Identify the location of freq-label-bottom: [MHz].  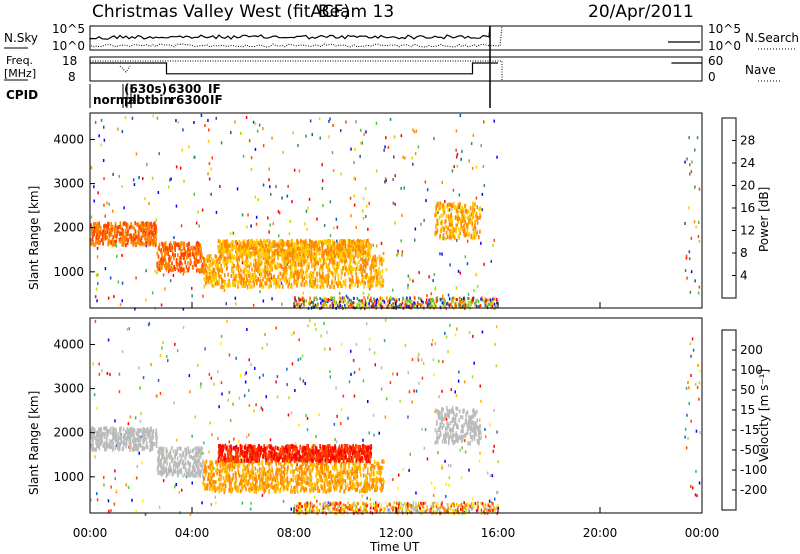
(20, 73).